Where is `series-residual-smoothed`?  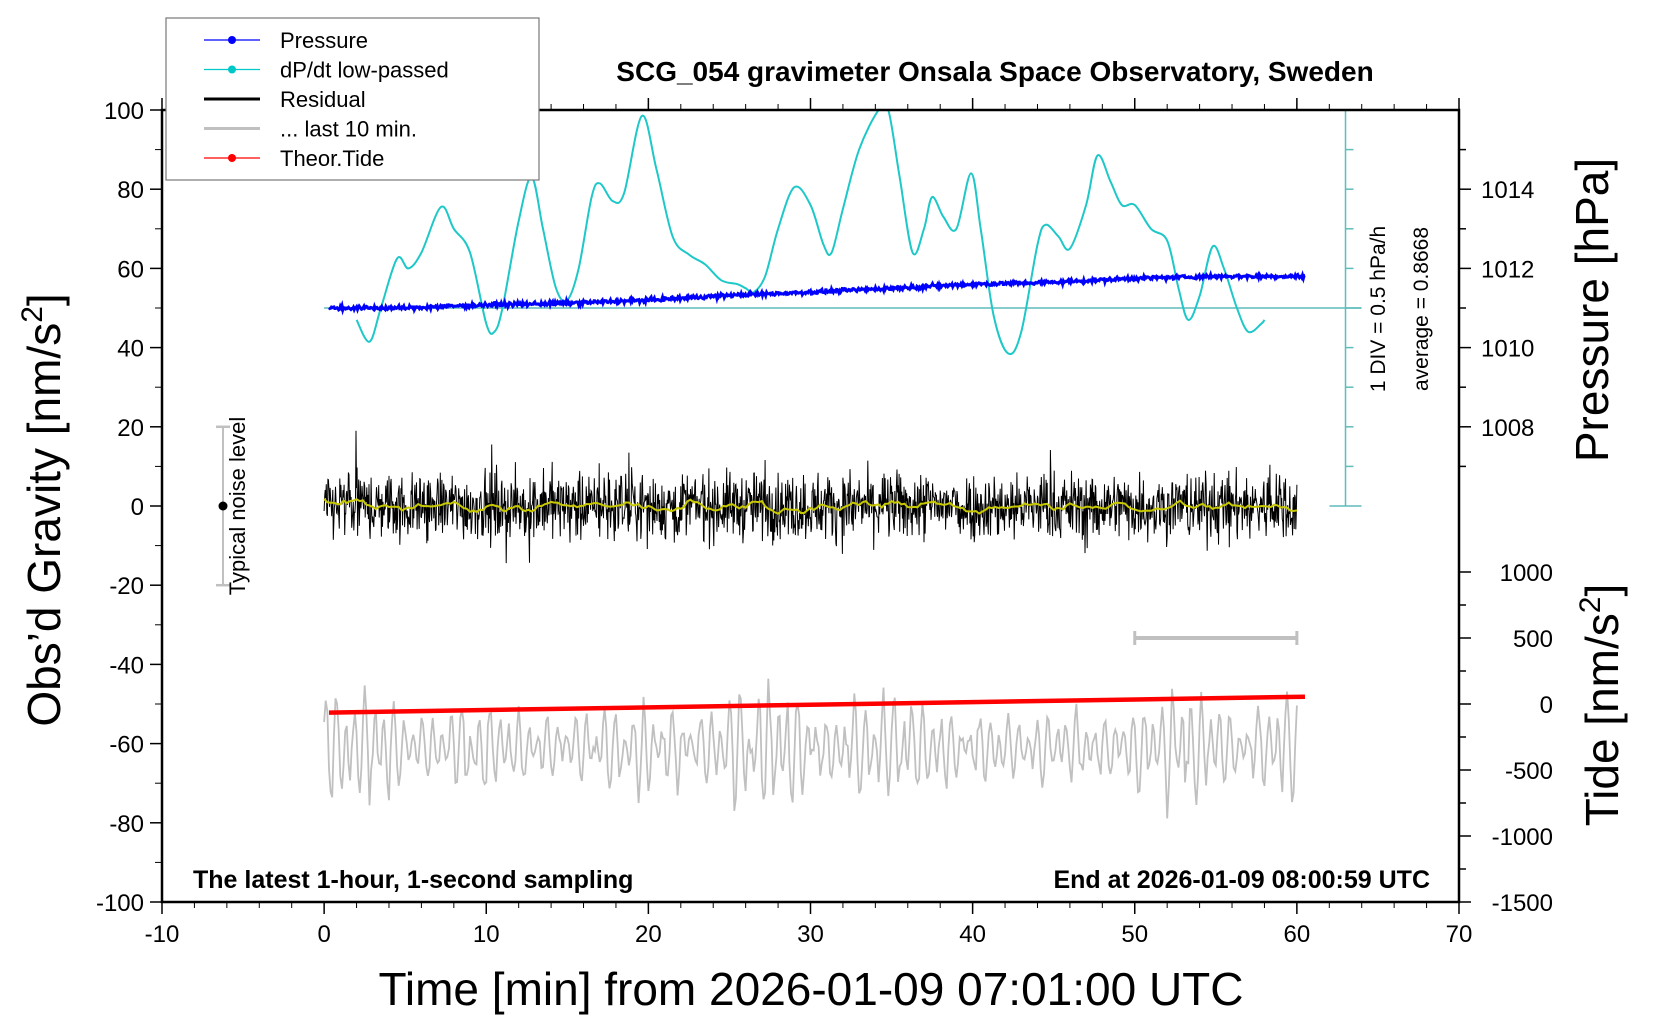
series-residual-smoothed is located at coordinates (810, 506).